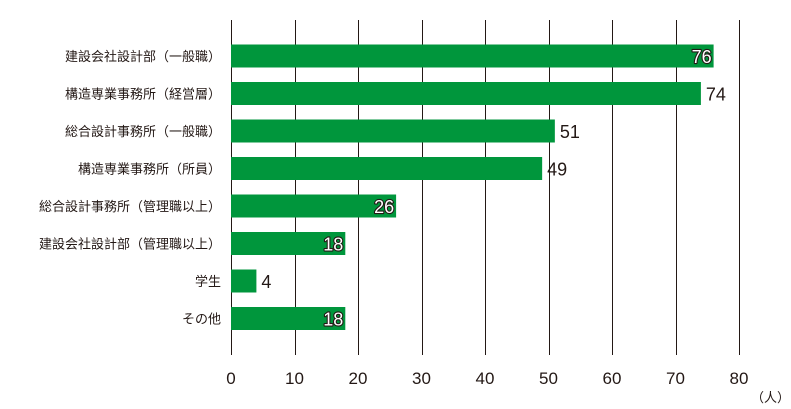  Describe the element at coordinates (358, 378) in the screenshot. I see `x-tick-label: 20` at that location.